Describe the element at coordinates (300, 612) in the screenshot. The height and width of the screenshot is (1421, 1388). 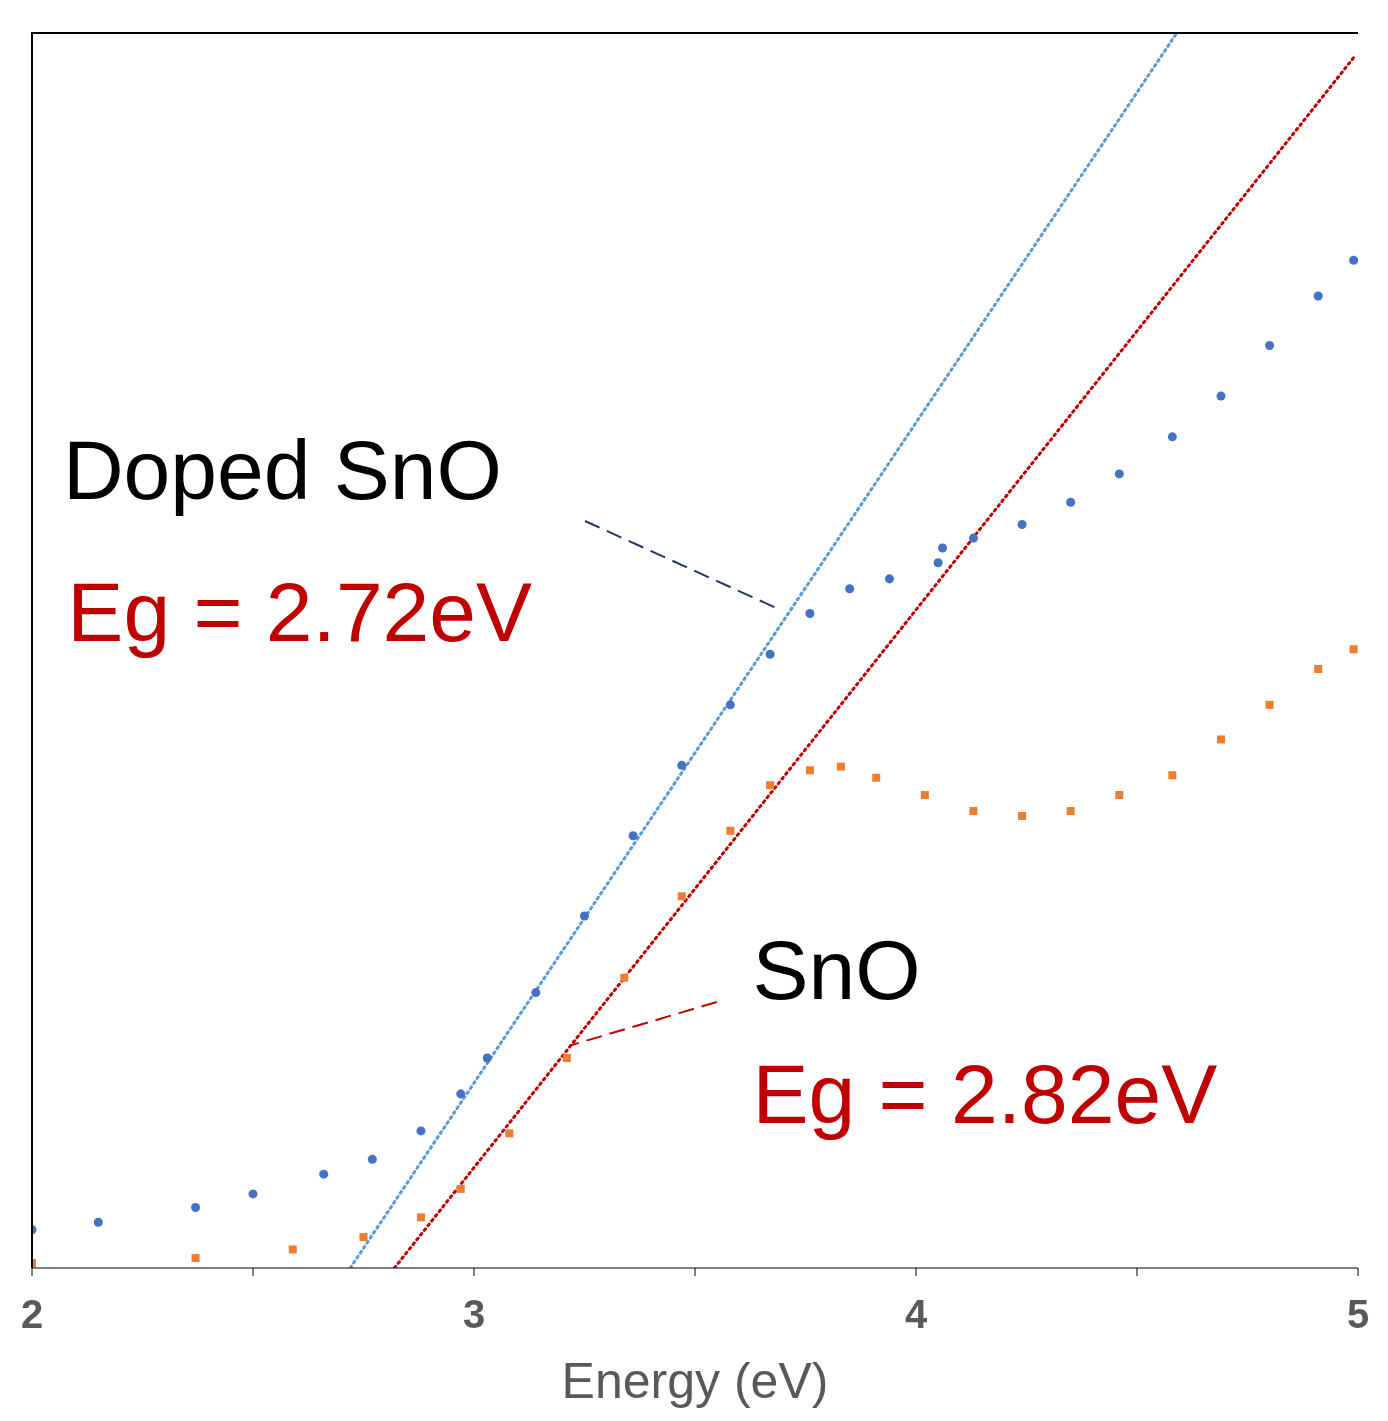
I see `annotation: Eg = 2.72eV` at that location.